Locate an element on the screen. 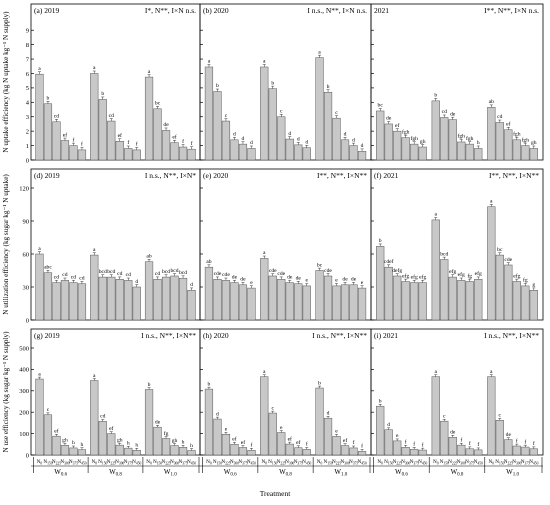  x-tick-label: N225 is located at coordinates (336, 462).